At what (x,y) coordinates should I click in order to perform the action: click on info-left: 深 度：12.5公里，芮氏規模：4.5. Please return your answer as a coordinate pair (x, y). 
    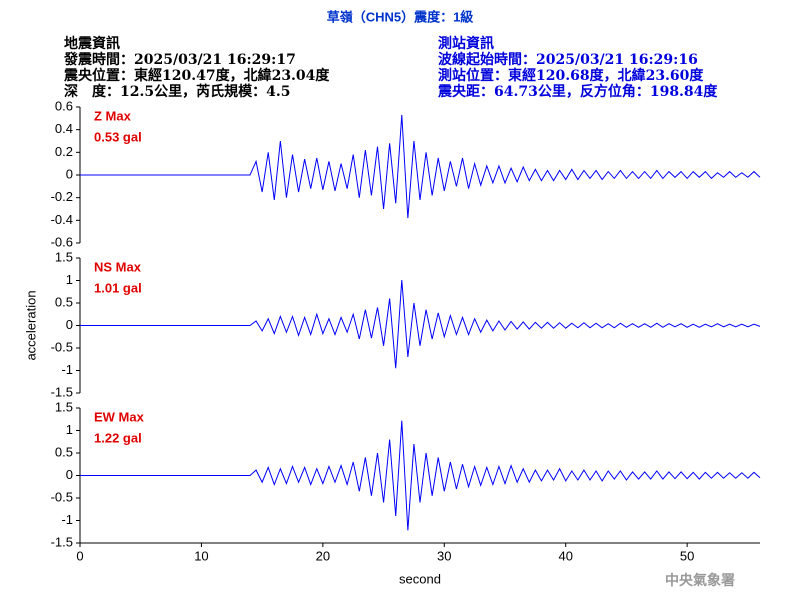
    Looking at the image, I should click on (177, 91).